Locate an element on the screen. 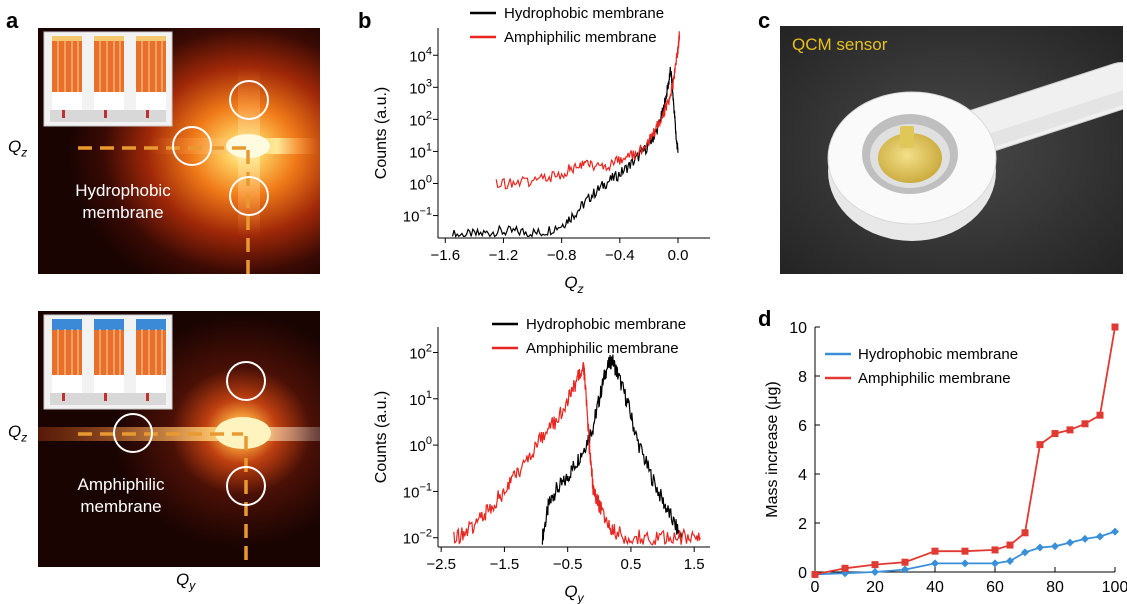 The image size is (1127, 604). x-tick-label: −1.6 is located at coordinates (445, 255).